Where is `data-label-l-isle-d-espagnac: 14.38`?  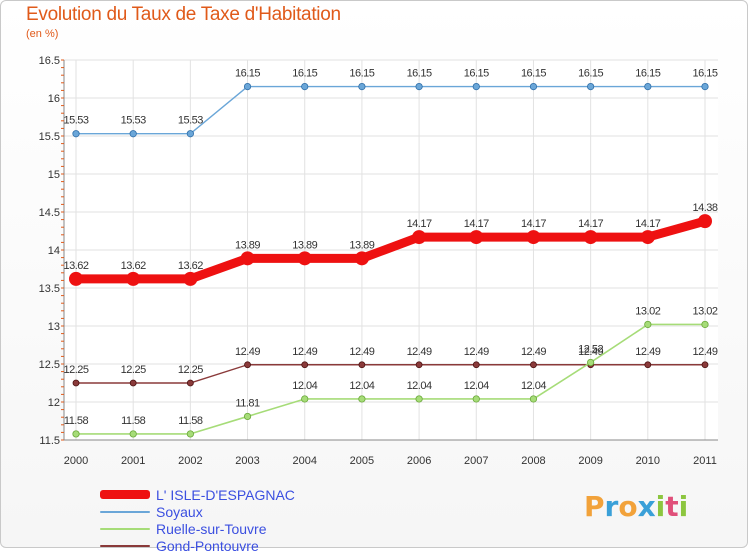 data-label-l-isle-d-espagnac: 14.38 is located at coordinates (704, 208).